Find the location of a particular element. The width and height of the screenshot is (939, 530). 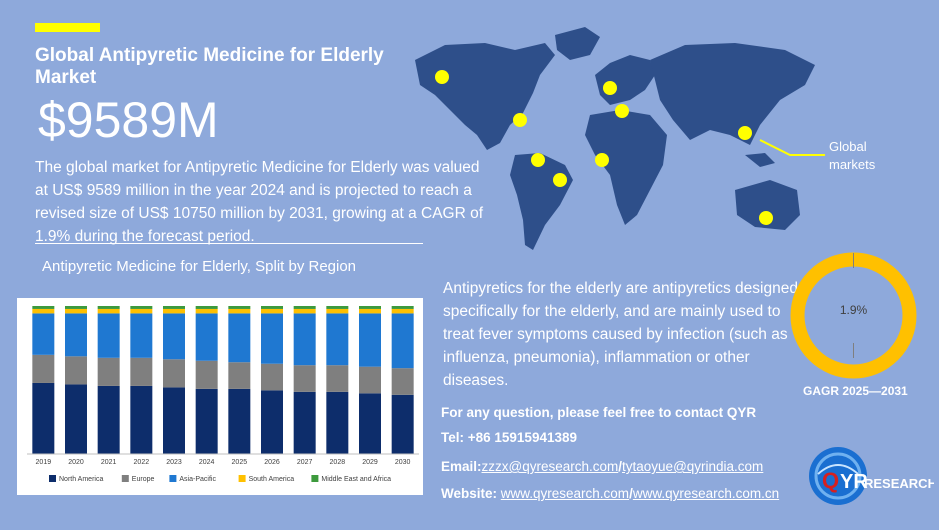

legend-label: Middle East and Africa is located at coordinates (356, 479).